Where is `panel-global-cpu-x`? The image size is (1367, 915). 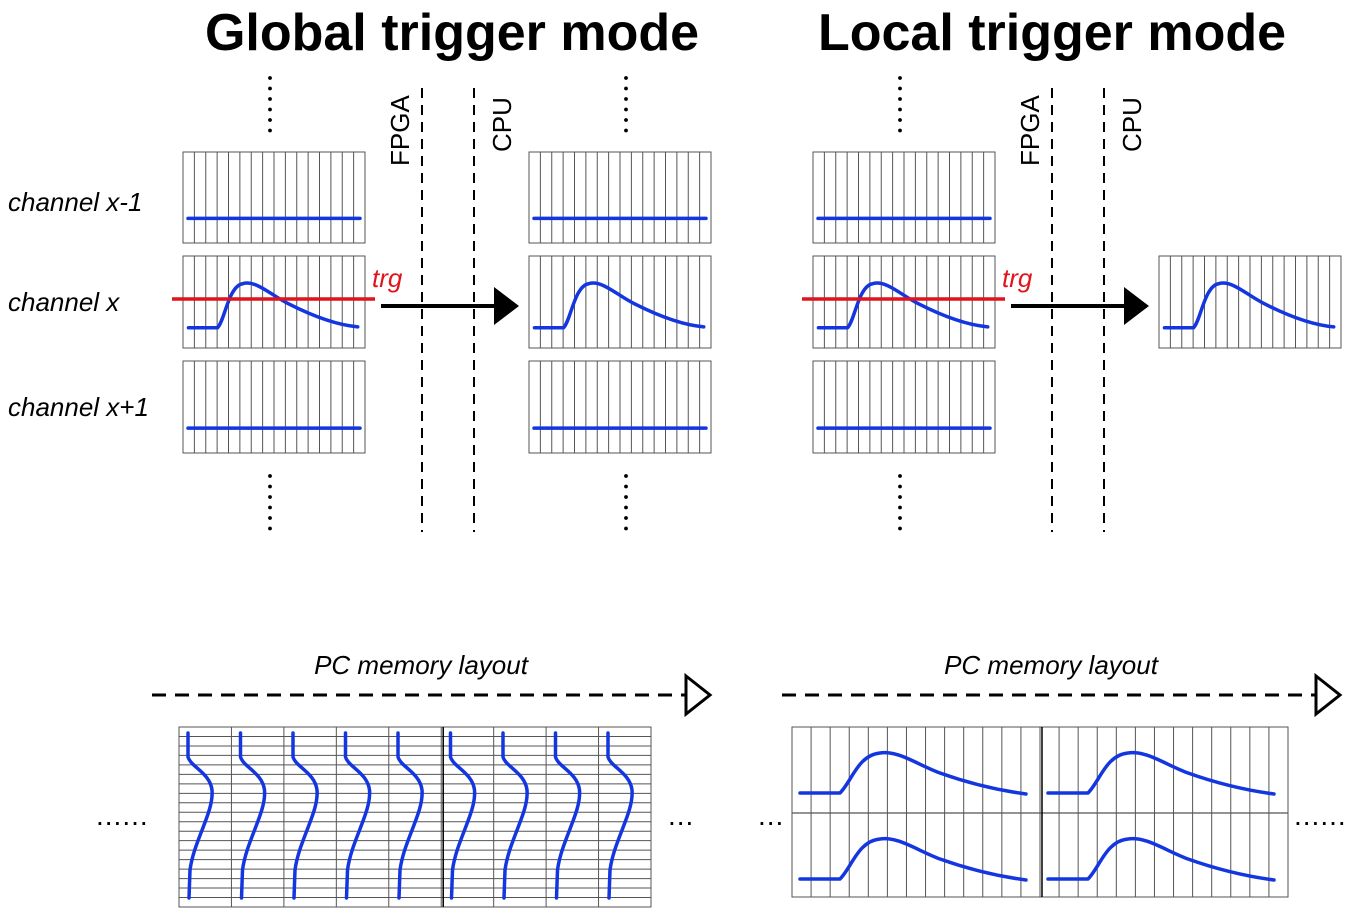 panel-global-cpu-x is located at coordinates (620, 302).